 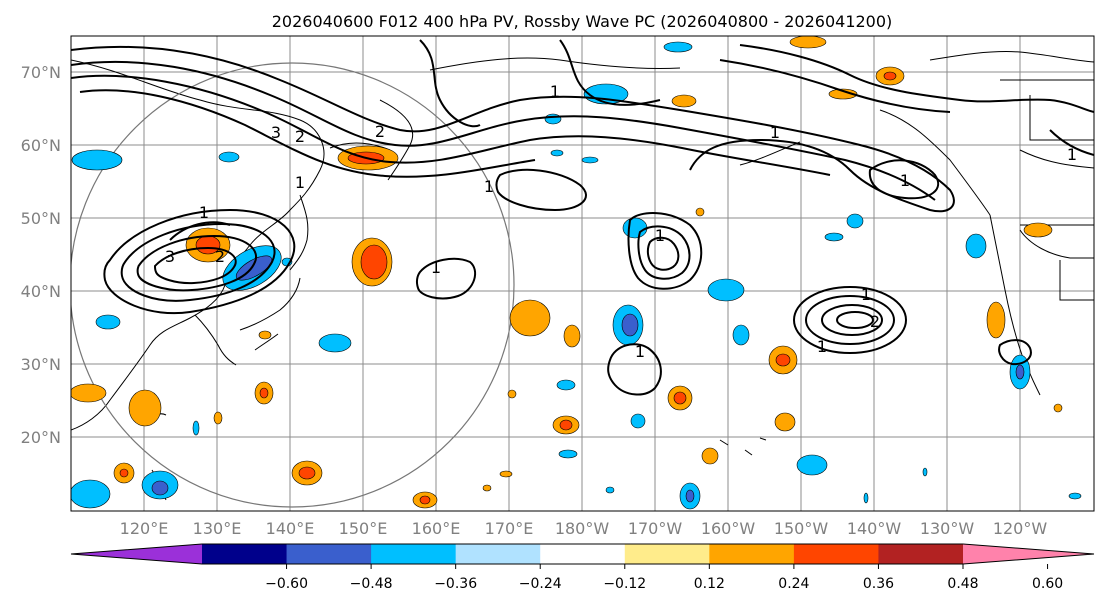 I want to click on lat-label: 40°N, so click(x=41, y=291).